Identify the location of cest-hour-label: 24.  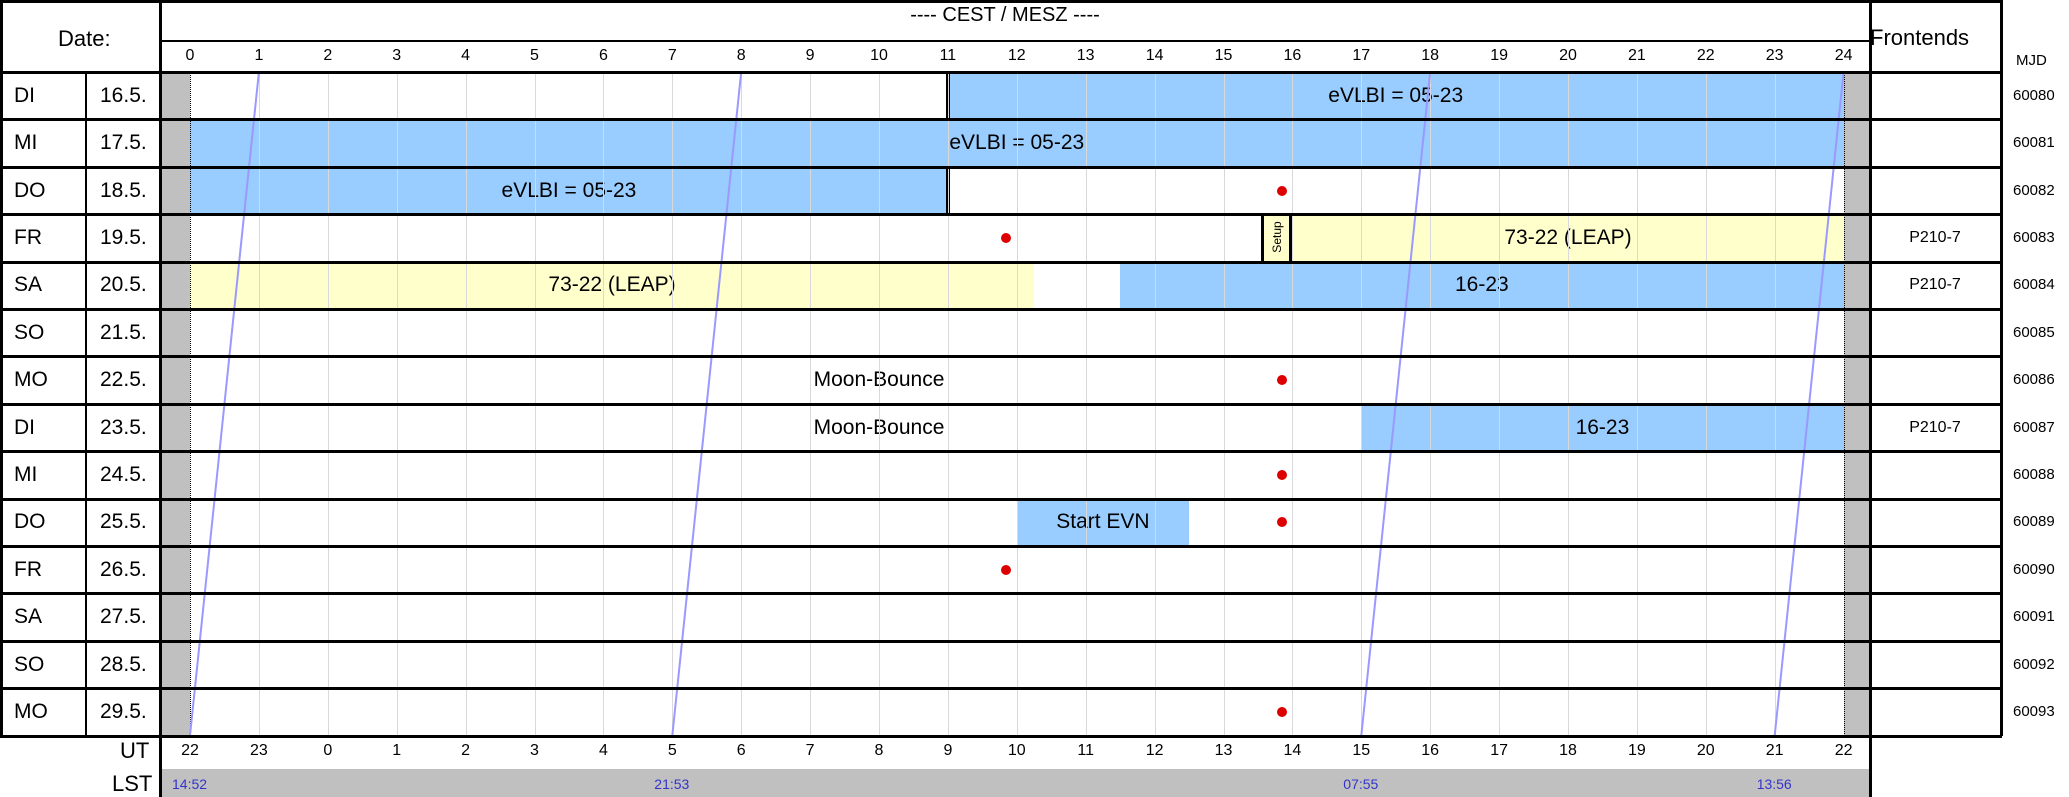
(1843, 55).